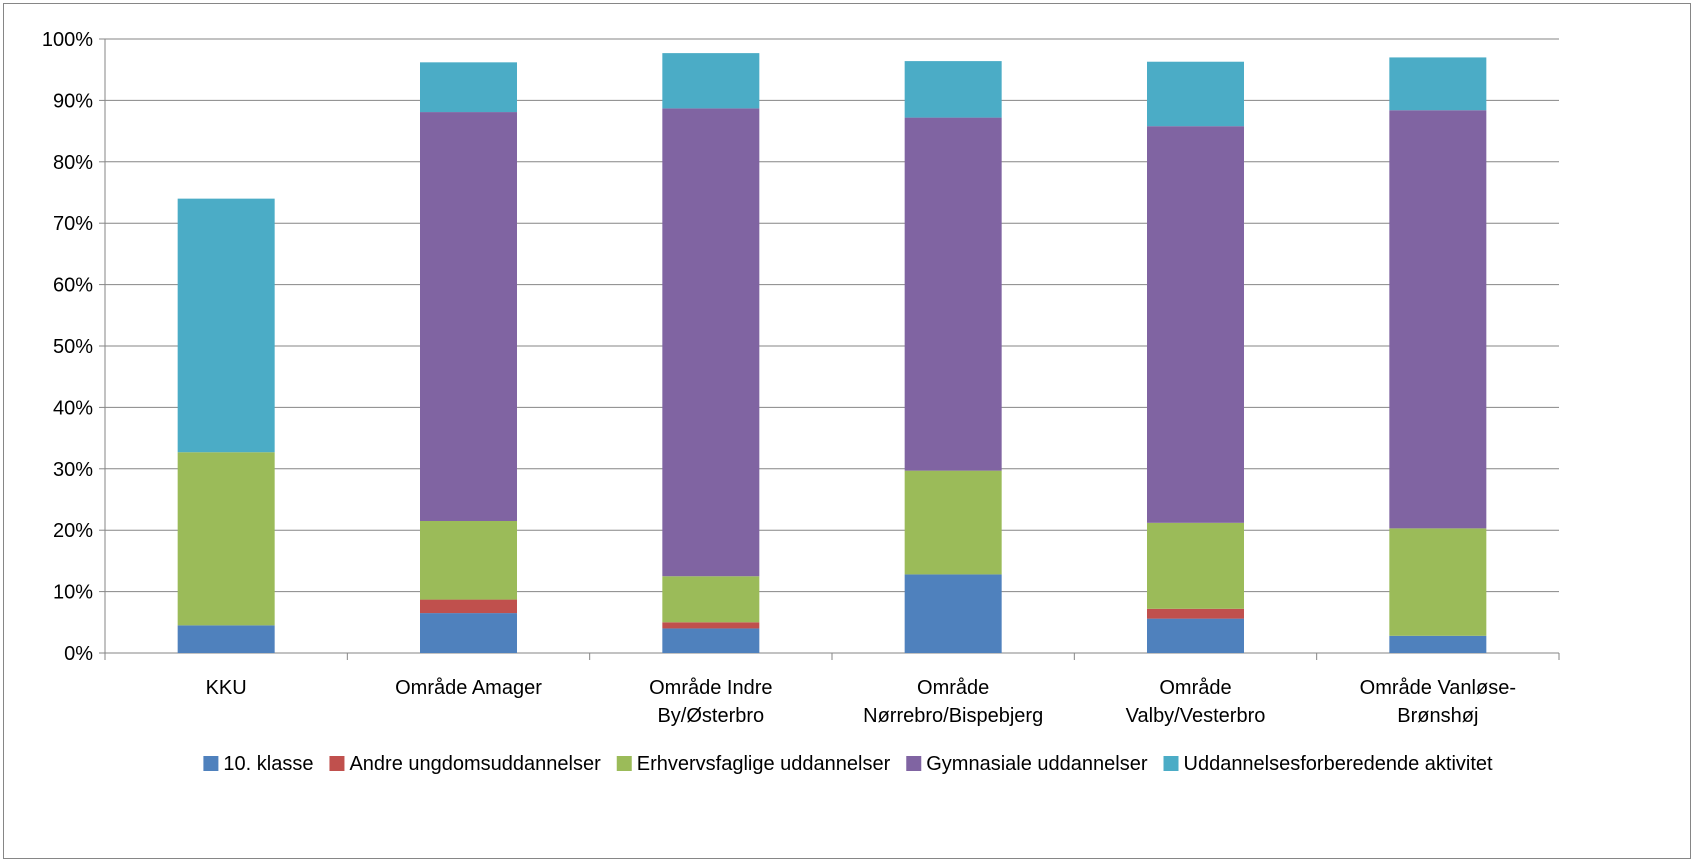  Describe the element at coordinates (764, 764) in the screenshot. I see `legend-label: Erhvervsfaglige uddannelser` at that location.